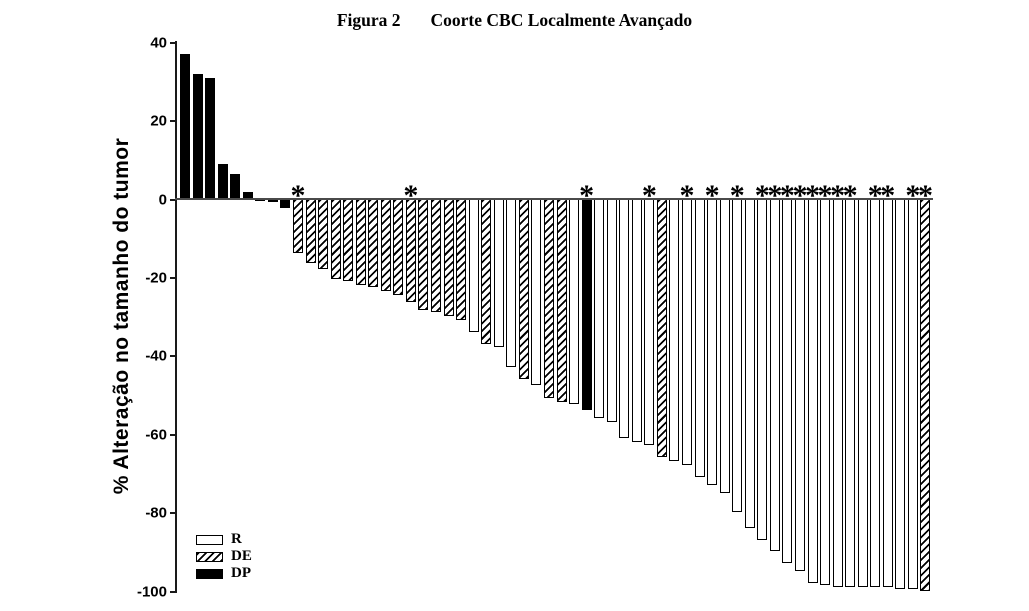  Describe the element at coordinates (241, 573) in the screenshot. I see `legend-label-dp: DP` at that location.